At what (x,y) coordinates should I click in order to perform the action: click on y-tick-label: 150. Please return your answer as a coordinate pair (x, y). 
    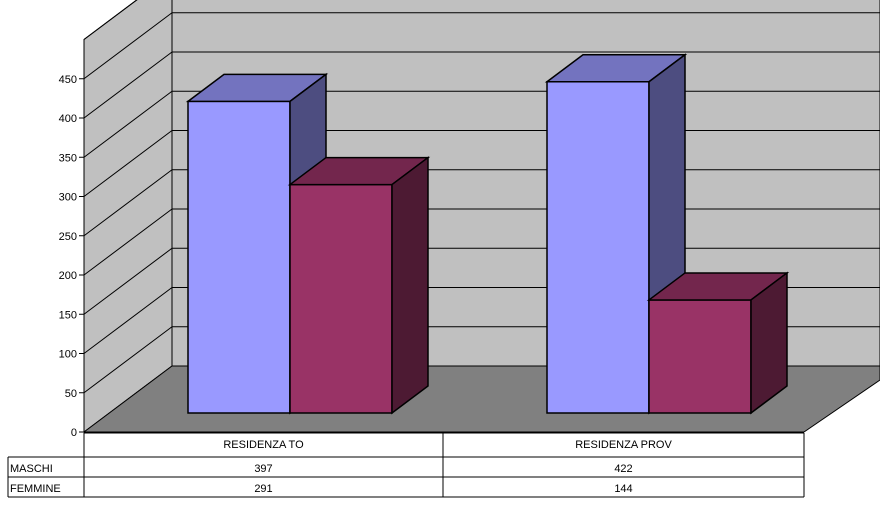
    Looking at the image, I should click on (68, 315).